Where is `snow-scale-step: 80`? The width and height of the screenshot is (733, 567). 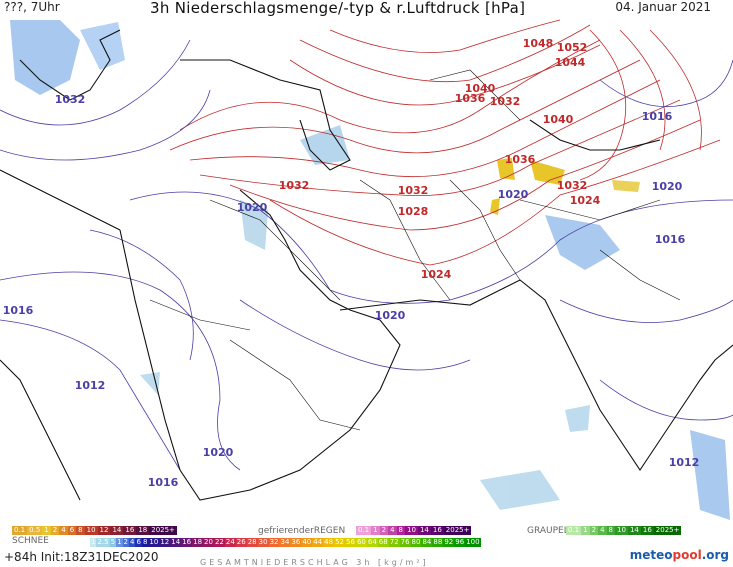
snow-scale-step: 80 is located at coordinates (416, 542).